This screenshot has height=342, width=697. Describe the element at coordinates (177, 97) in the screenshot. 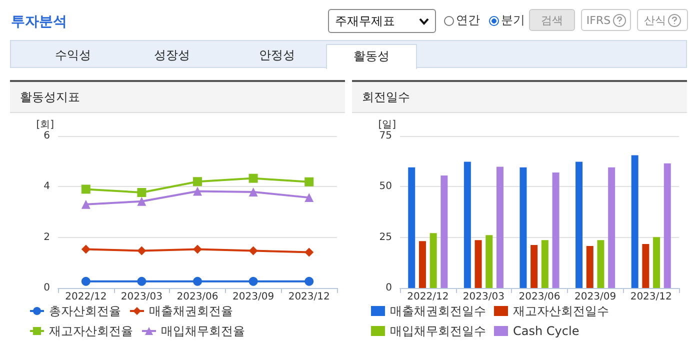

I see `chart-title: 활동성지표` at that location.